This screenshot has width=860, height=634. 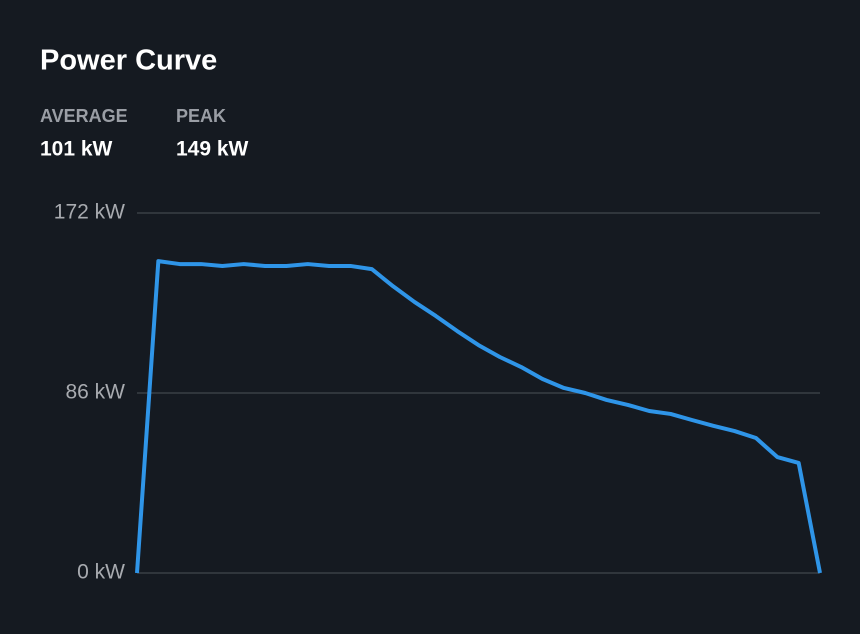 What do you see at coordinates (84, 116) in the screenshot?
I see `stat-label: AVERAGE` at bounding box center [84, 116].